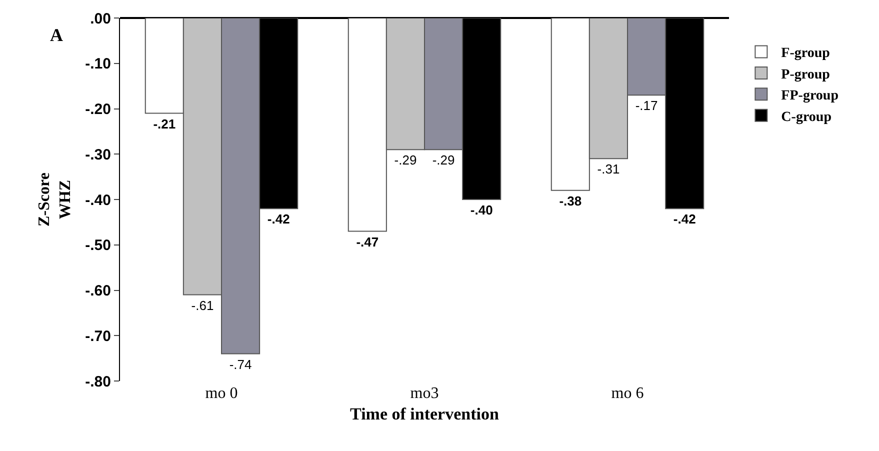 This screenshot has width=879, height=451. What do you see at coordinates (608, 169) in the screenshot?
I see `data-label: -.31` at bounding box center [608, 169].